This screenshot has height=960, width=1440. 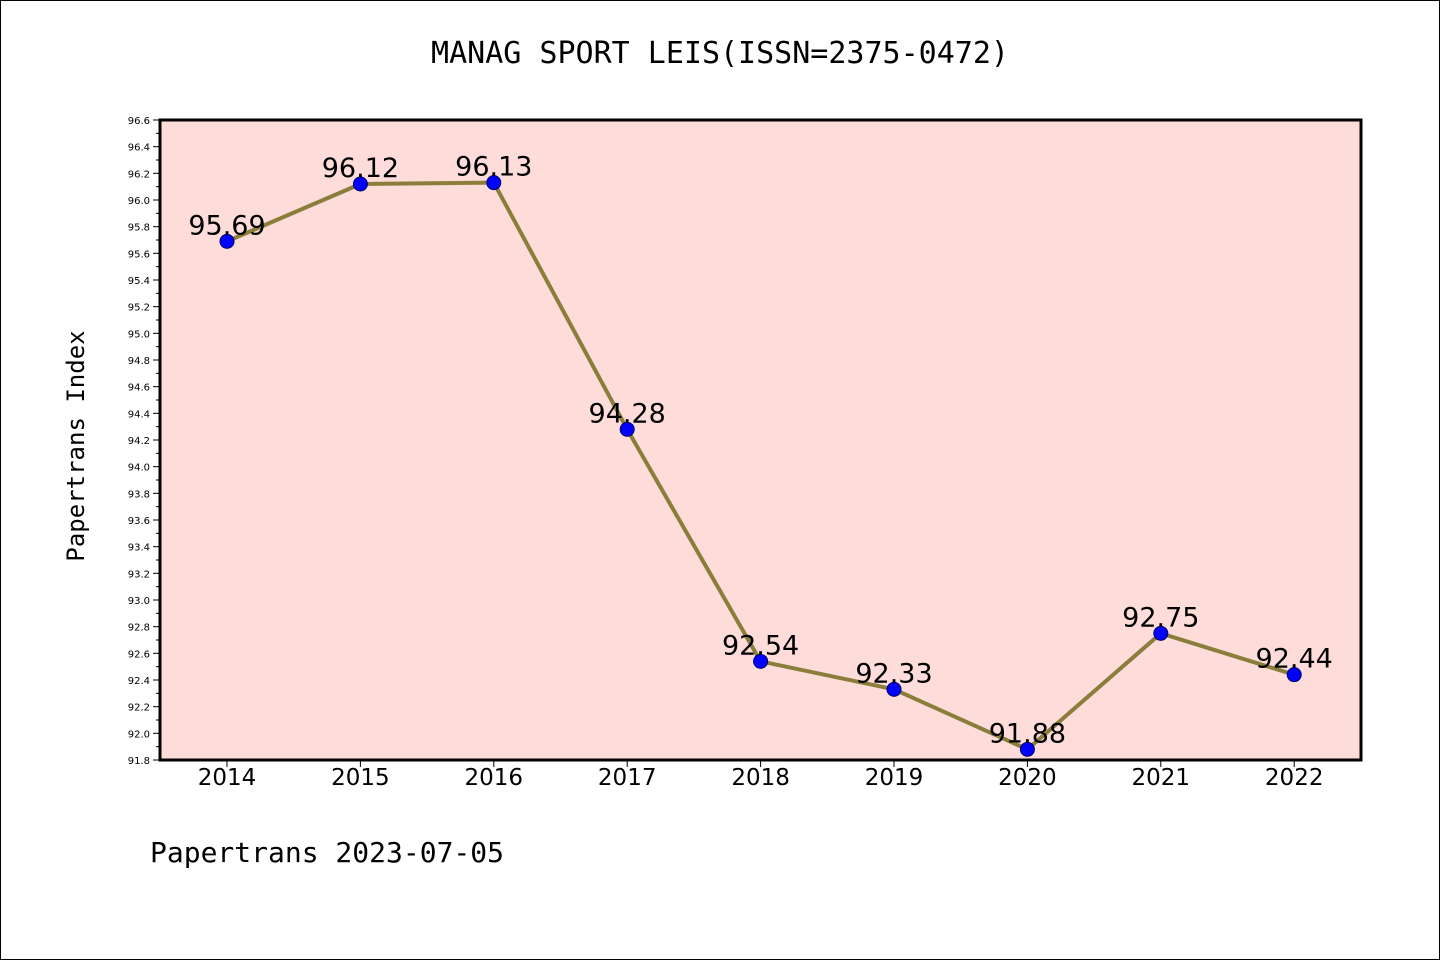 What do you see at coordinates (139, 494) in the screenshot?
I see `y-tick-label: 93.8` at bounding box center [139, 494].